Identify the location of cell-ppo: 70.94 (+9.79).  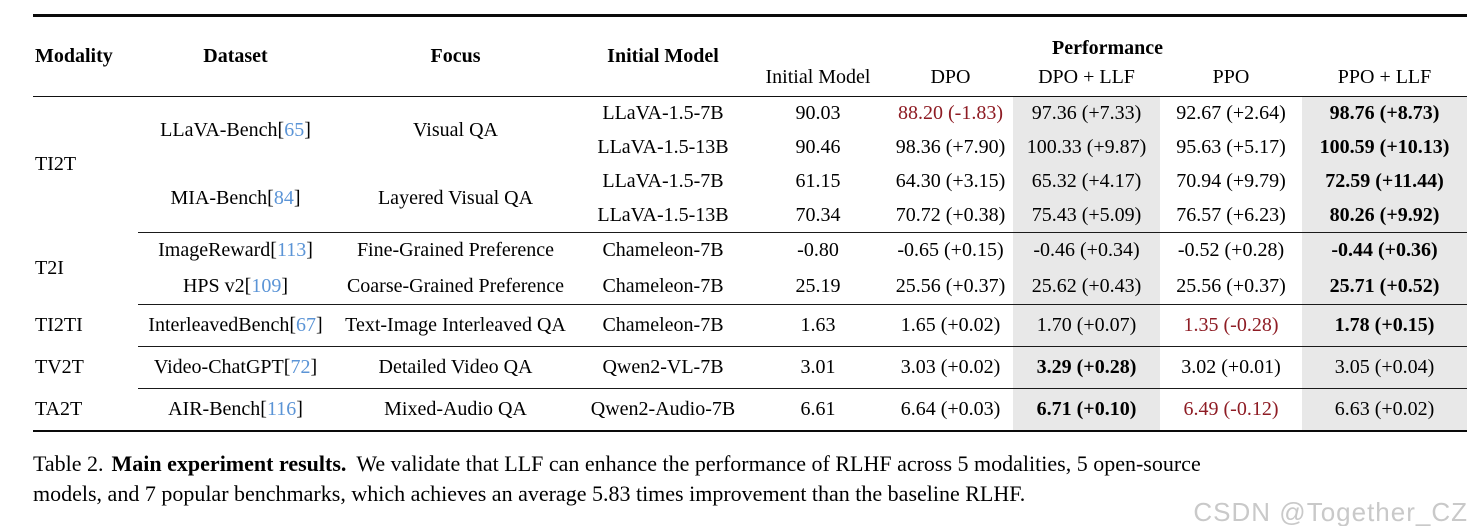
(1231, 181).